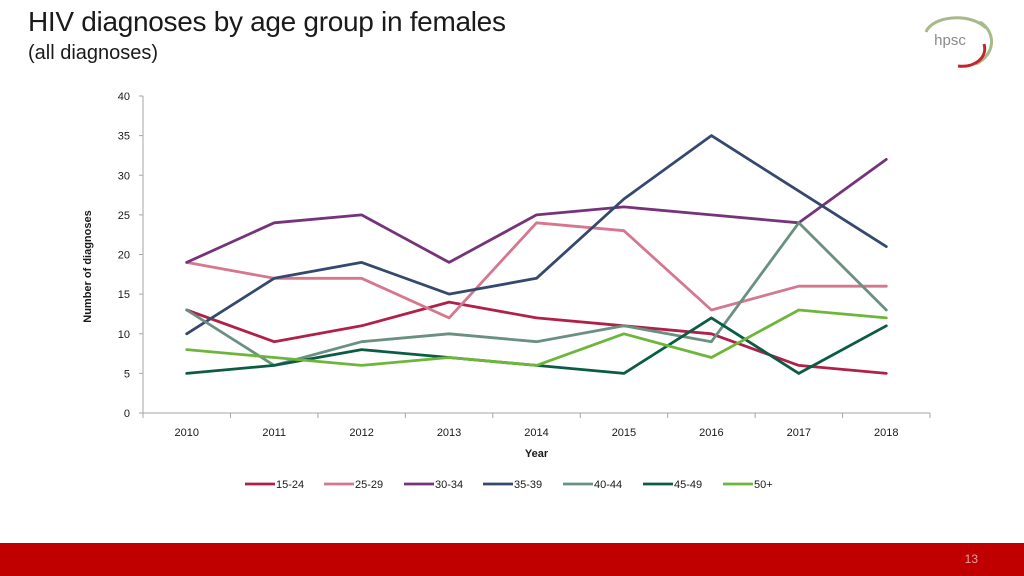  What do you see at coordinates (127, 414) in the screenshot?
I see `y-tick-label: 0` at bounding box center [127, 414].